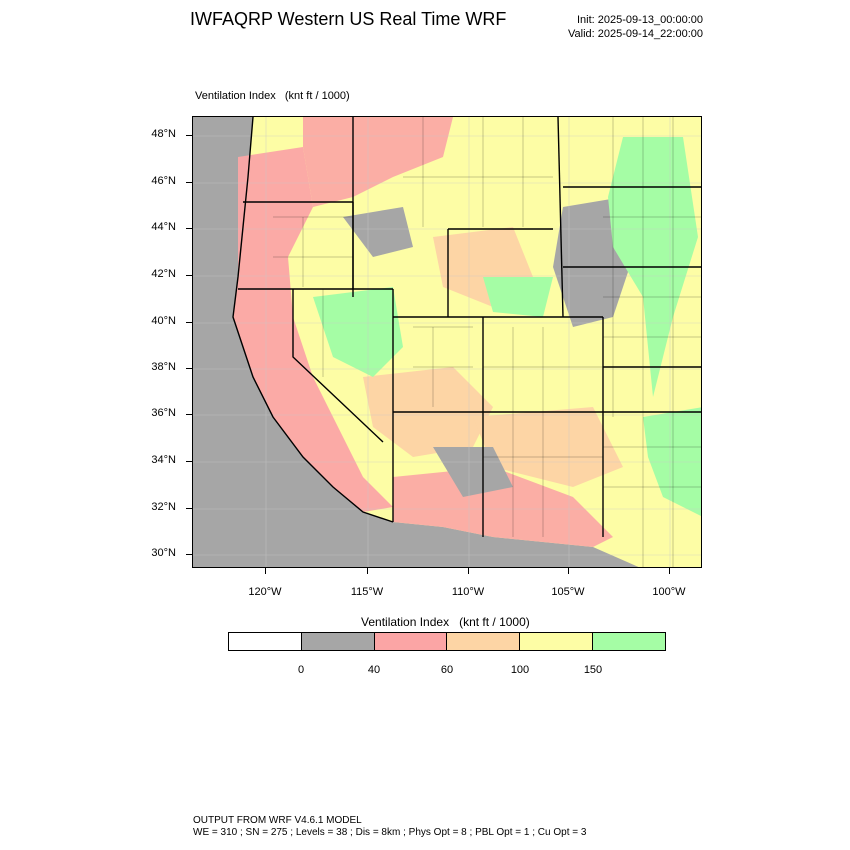 This screenshot has width=850, height=850. I want to click on lat-label: 38°N, so click(163, 367).